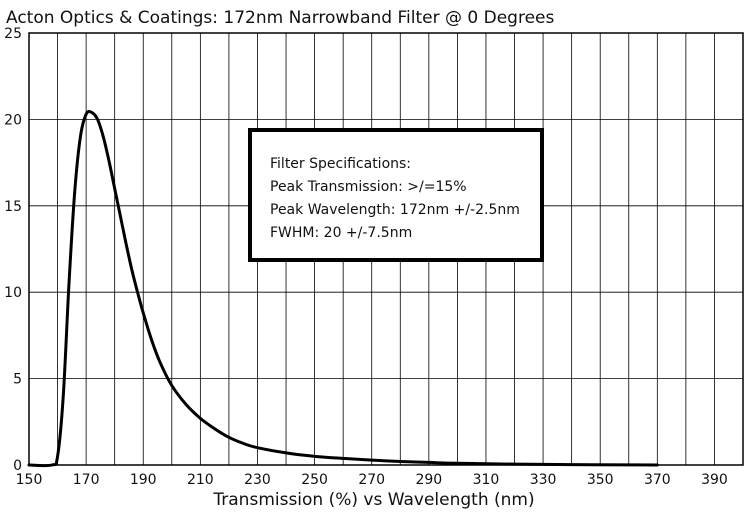 The image size is (749, 513). I want to click on x-tick-label: 210, so click(200, 480).